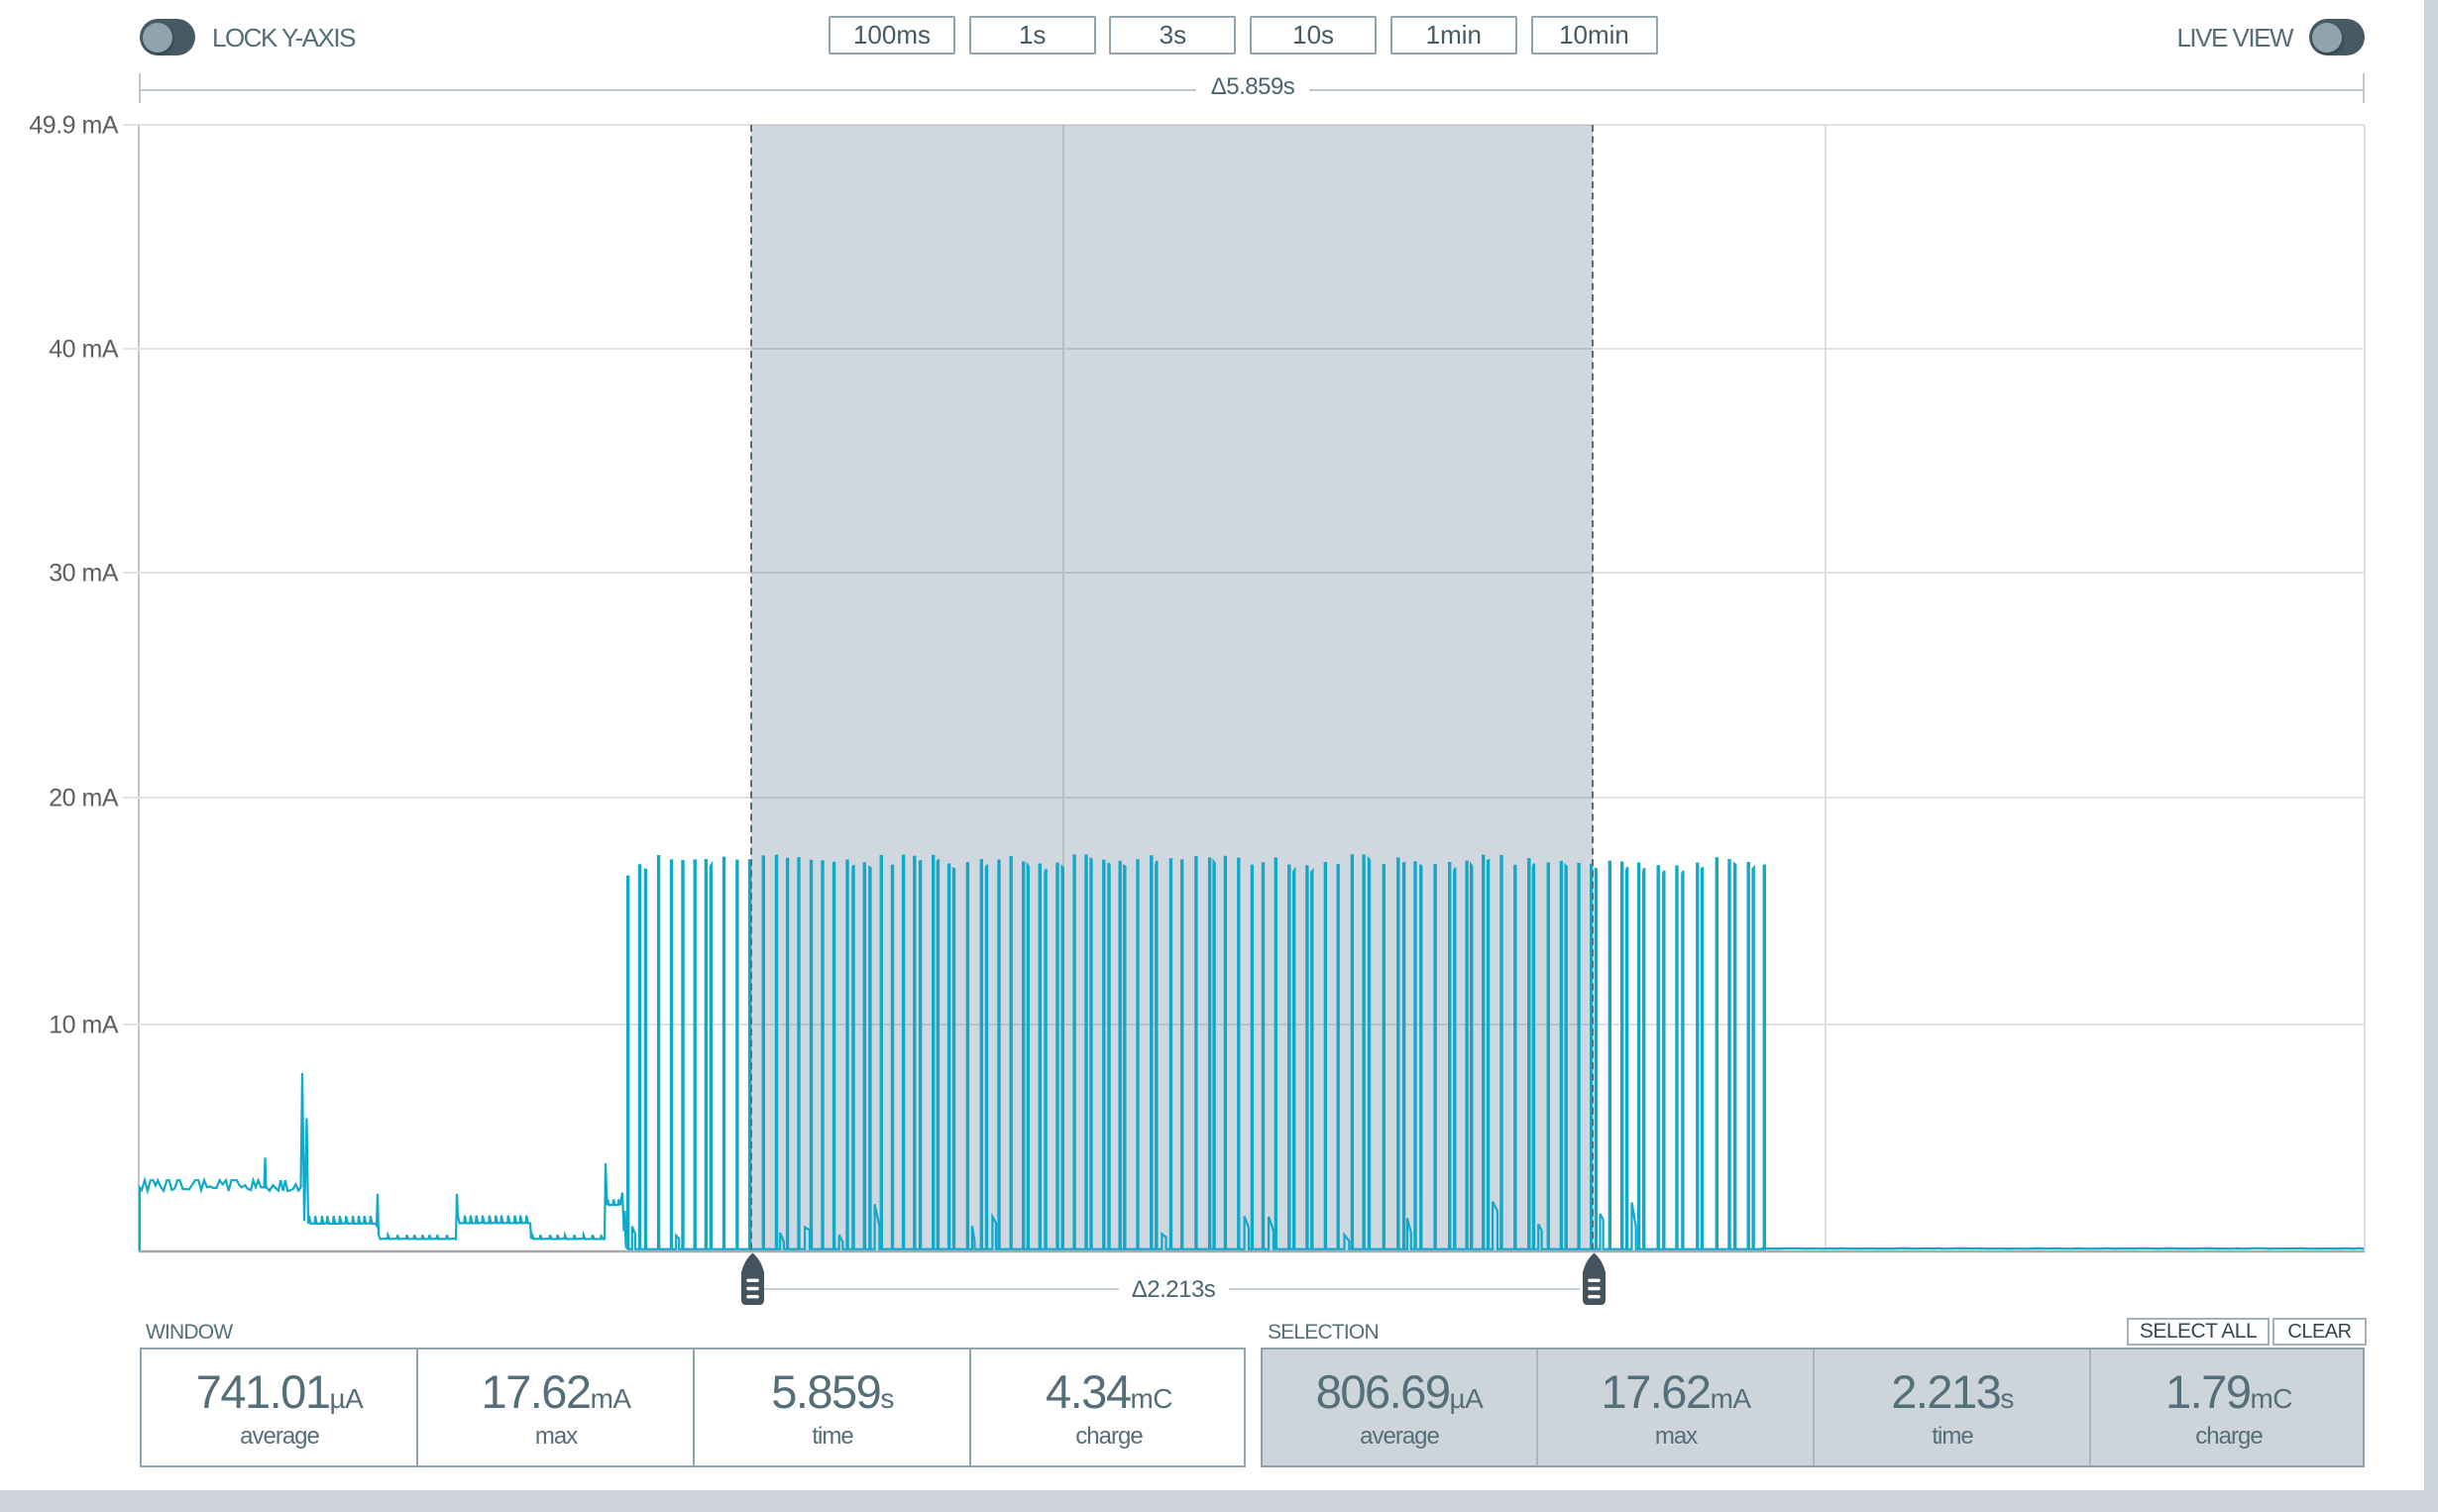  What do you see at coordinates (1253, 86) in the screenshot?
I see `svg-text: Δ5.859s` at bounding box center [1253, 86].